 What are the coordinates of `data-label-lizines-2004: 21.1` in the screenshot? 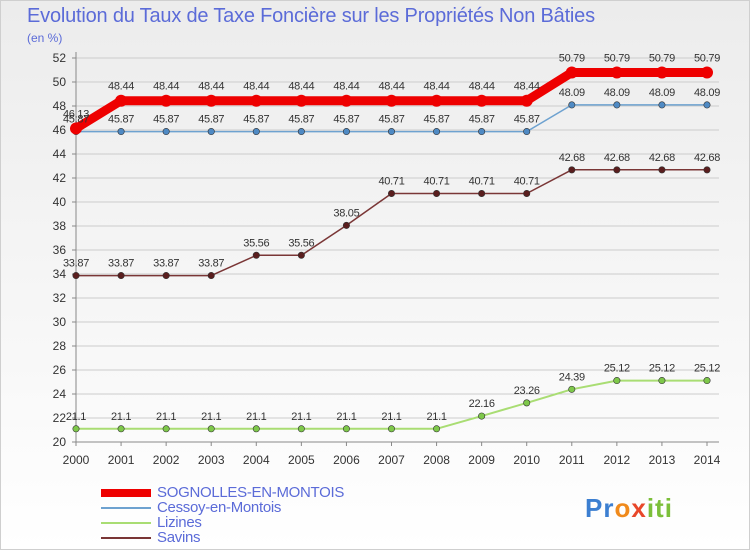 It's located at (256, 417).